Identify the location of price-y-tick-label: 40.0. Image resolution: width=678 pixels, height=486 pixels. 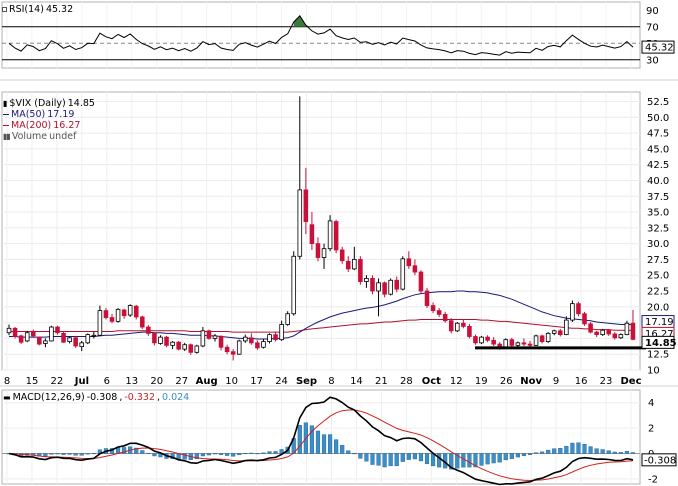
(658, 181).